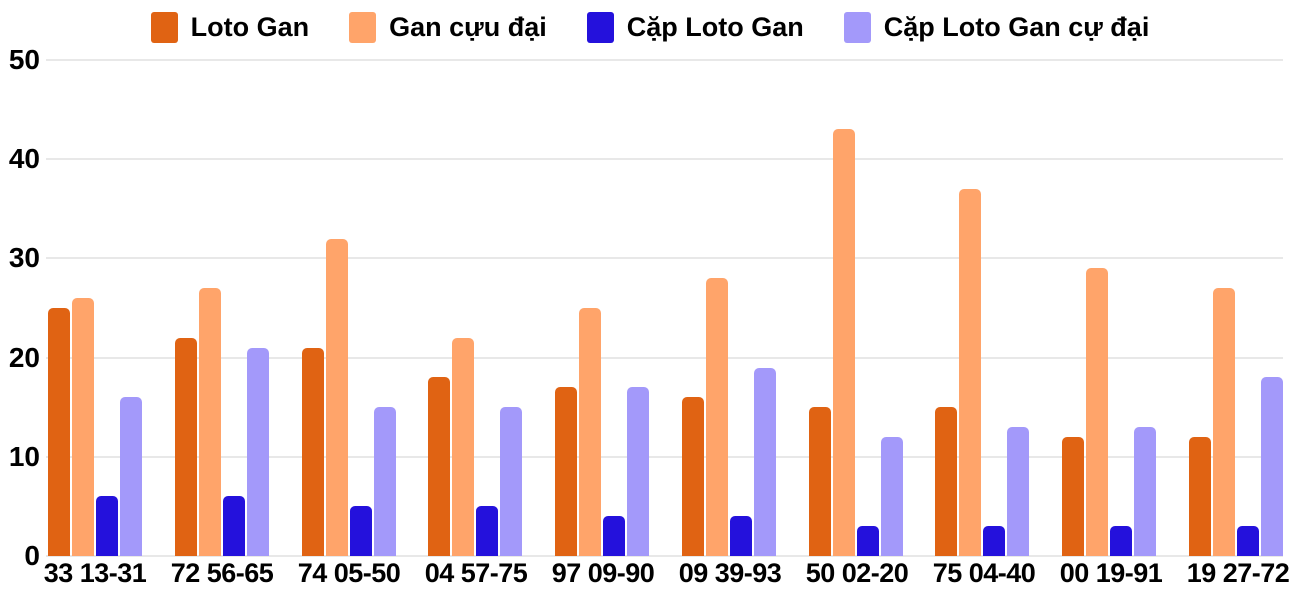  I want to click on y-tick-label: 50, so click(24, 59).